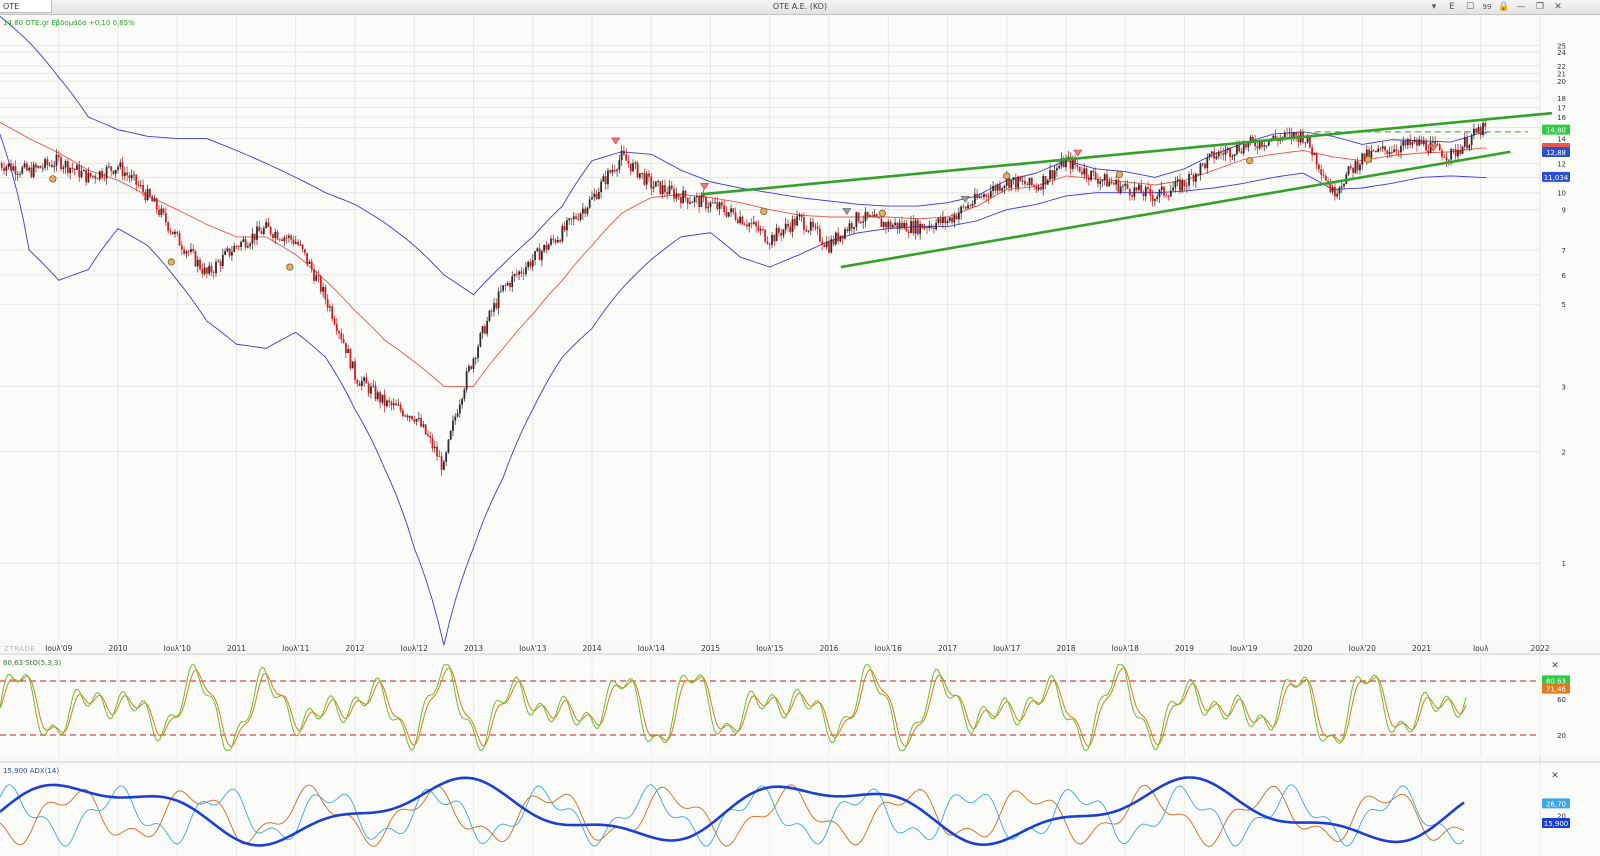 The height and width of the screenshot is (856, 1600). What do you see at coordinates (26, 6) in the screenshot?
I see `symbol-input: OTE` at bounding box center [26, 6].